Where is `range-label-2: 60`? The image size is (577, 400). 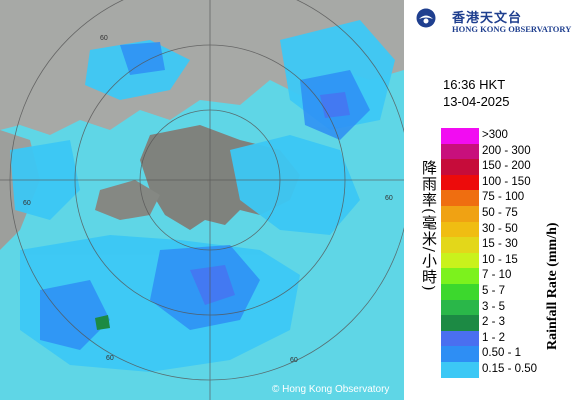 range-label-2: 60 is located at coordinates (389, 198).